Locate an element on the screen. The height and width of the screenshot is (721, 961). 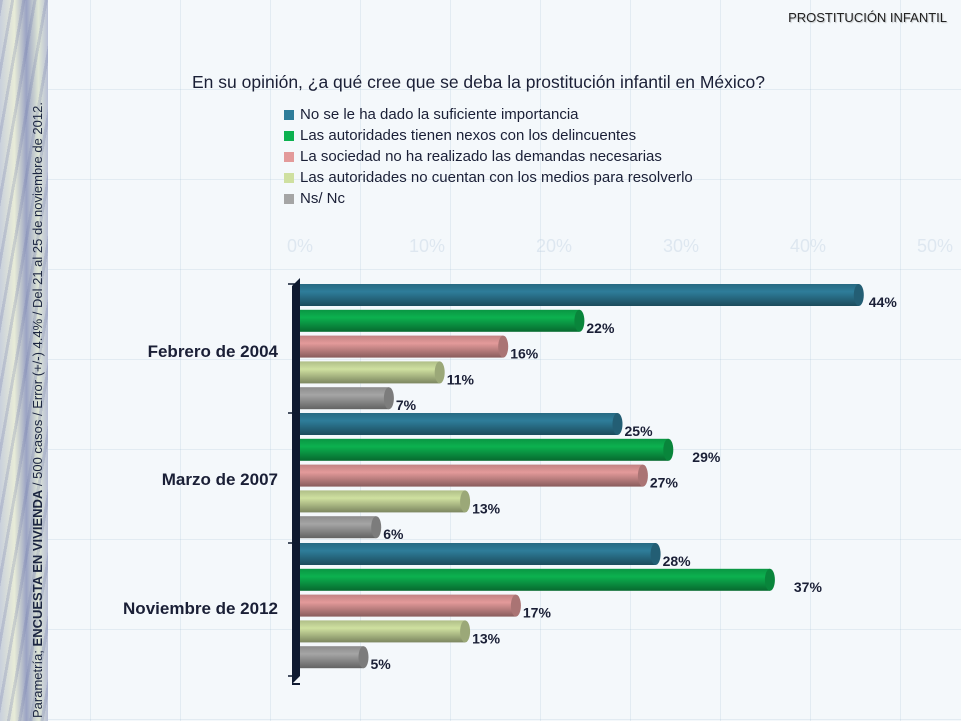
x-tick-label: 10% is located at coordinates (427, 246).